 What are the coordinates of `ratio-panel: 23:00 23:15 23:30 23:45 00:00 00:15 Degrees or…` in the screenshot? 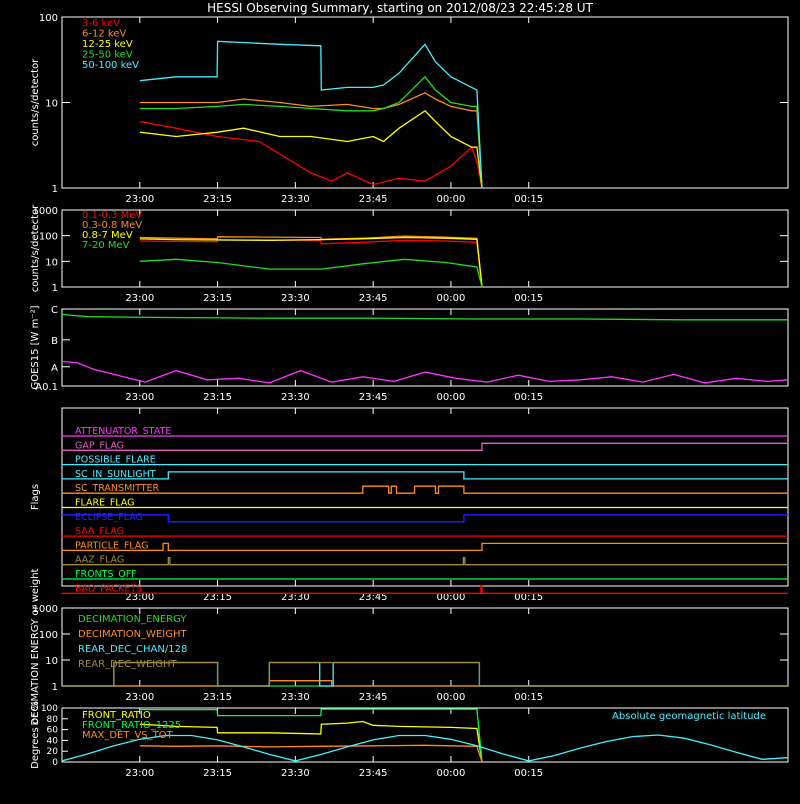 It's located at (409, 740).